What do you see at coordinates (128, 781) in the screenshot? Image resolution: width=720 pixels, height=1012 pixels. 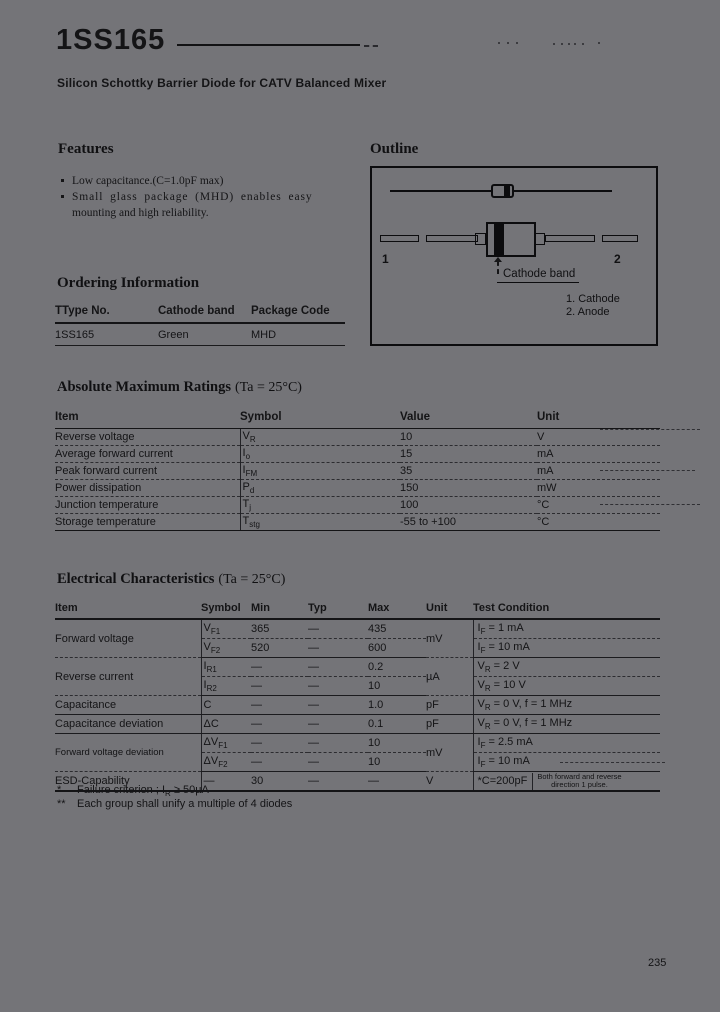 I see `cell-item: ESD-Capability` at bounding box center [128, 781].